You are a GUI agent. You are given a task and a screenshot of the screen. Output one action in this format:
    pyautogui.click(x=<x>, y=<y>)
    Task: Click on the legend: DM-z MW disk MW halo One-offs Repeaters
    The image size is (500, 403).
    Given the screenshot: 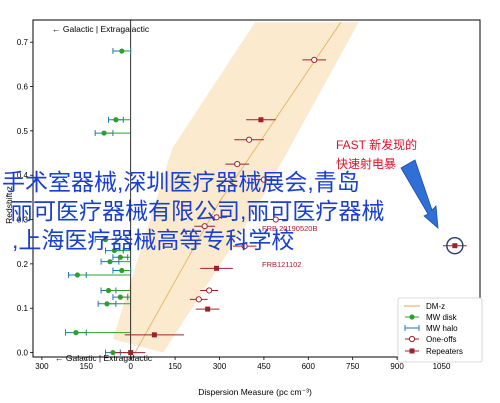 What is the action you would take?
    pyautogui.click(x=440, y=330)
    